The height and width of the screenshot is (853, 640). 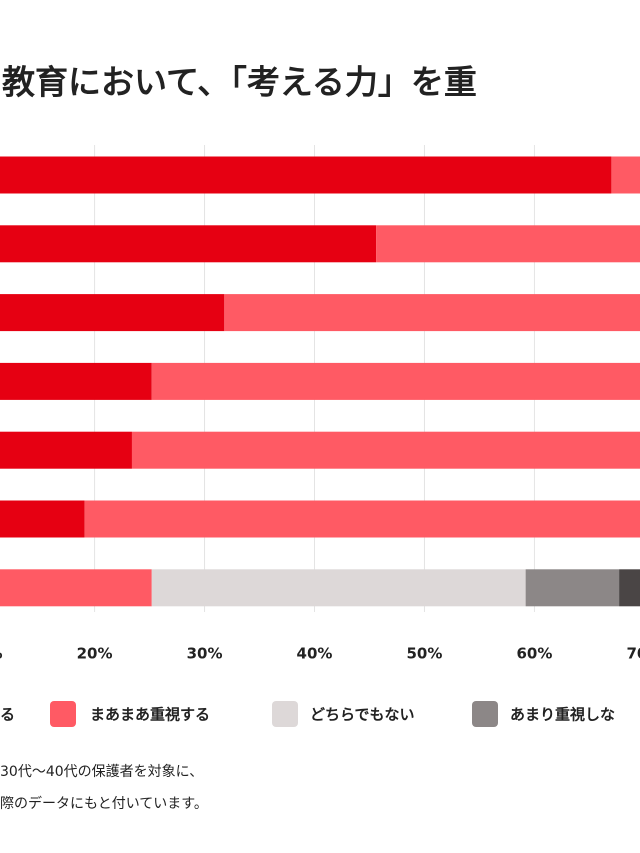 I want to click on footnote: 30代〜40代の保護者を対象に、, so click(x=101, y=772).